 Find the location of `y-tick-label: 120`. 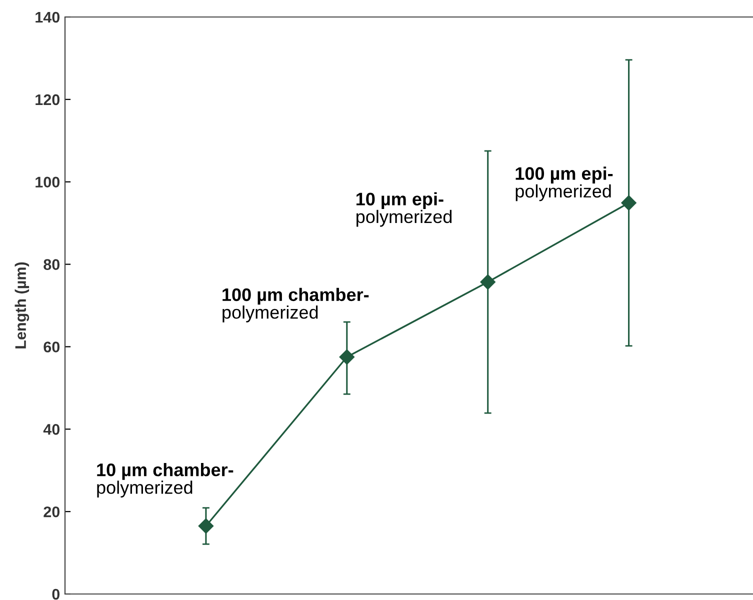

y-tick-label: 120 is located at coordinates (48, 100).